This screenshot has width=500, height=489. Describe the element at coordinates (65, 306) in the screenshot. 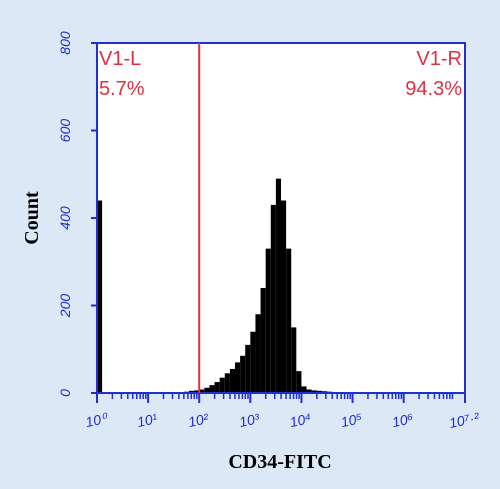

I see `y-tick-label: 200` at that location.